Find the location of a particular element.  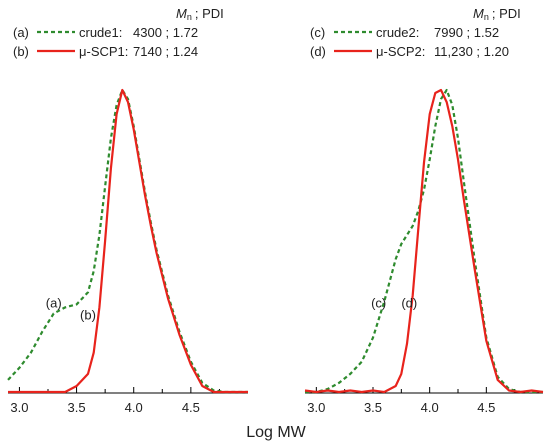

legend-tag: (d) is located at coordinates (318, 51).